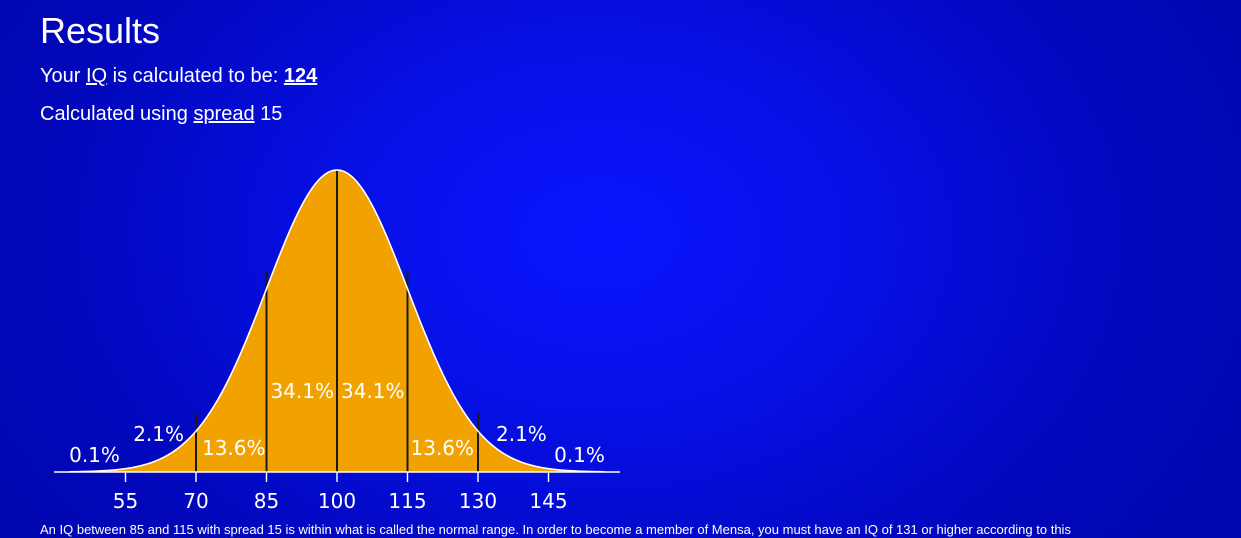  What do you see at coordinates (266, 501) in the screenshot?
I see `x-tick-label-2: 85` at bounding box center [266, 501].